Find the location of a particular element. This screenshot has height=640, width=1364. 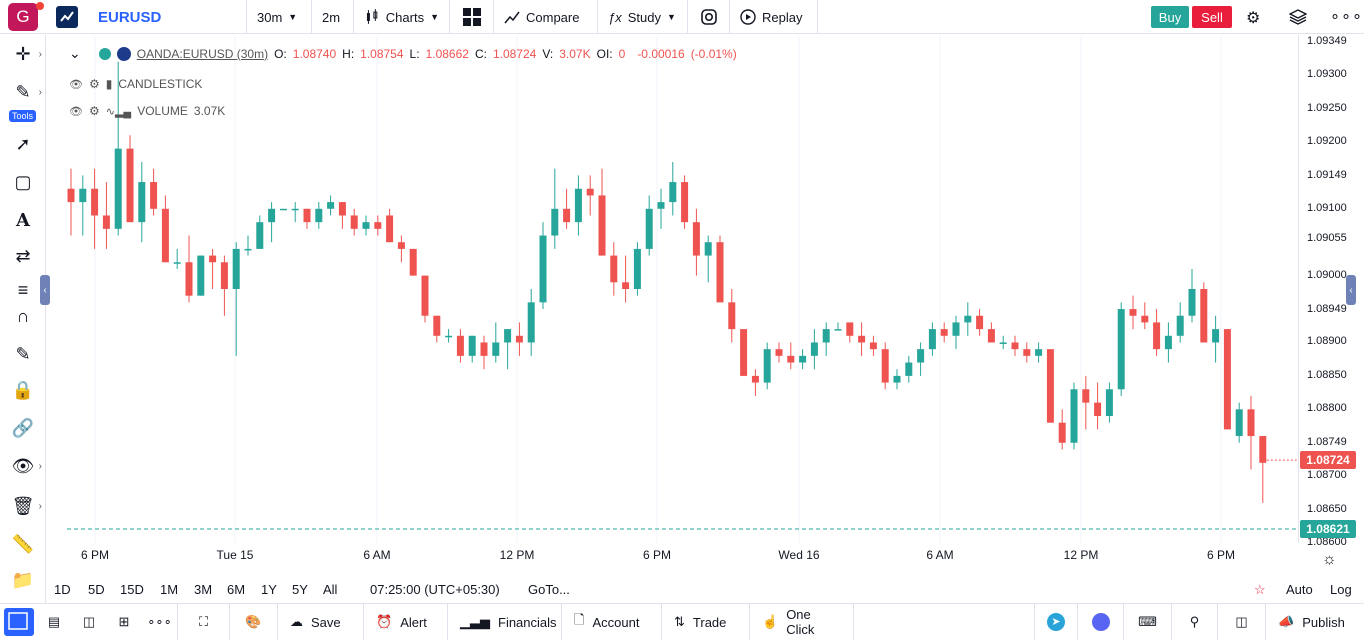

crosshair-tool: ✛ › is located at coordinates (23, 54).